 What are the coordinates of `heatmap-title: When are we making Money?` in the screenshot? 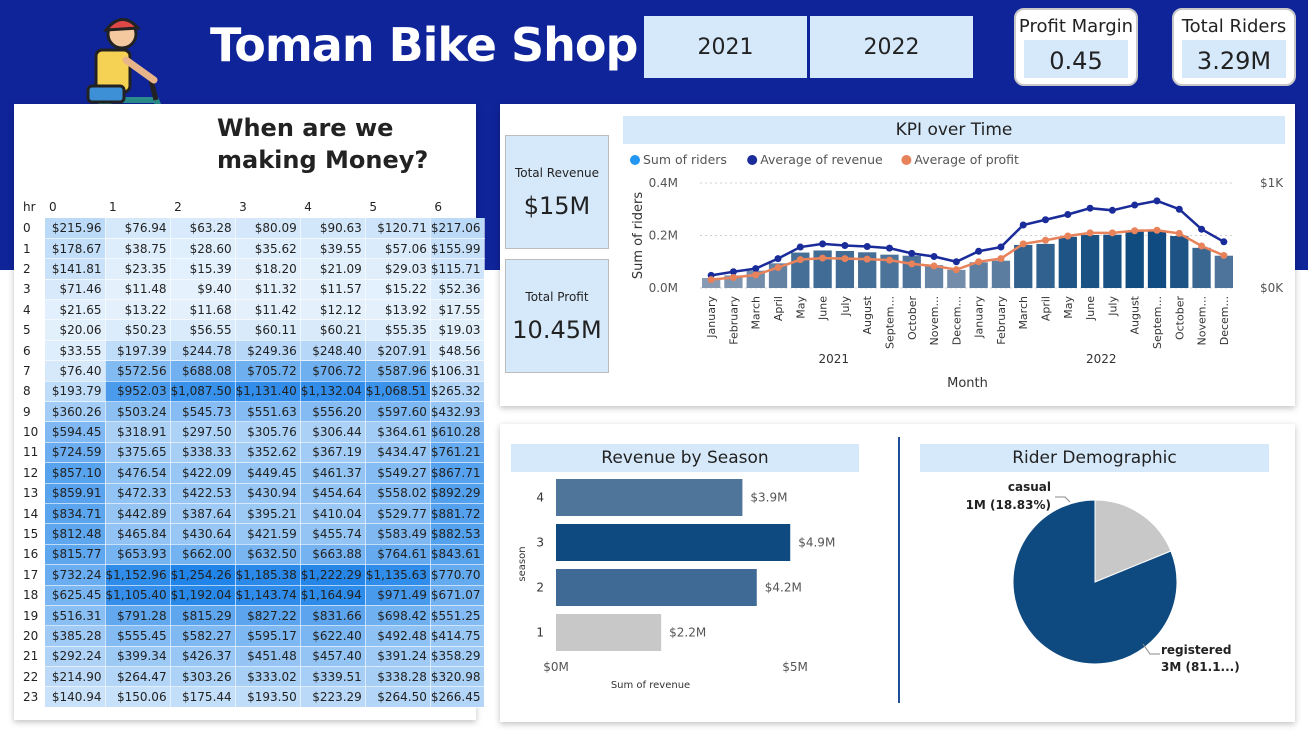 It's located at (323, 144).